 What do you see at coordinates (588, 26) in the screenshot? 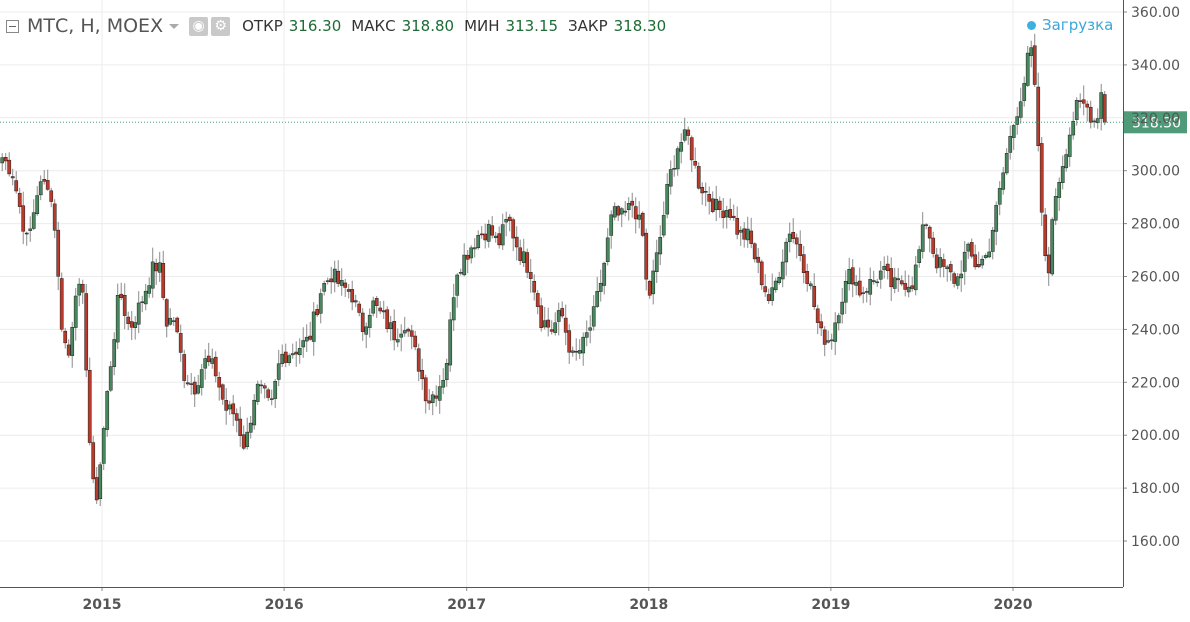
I see `close-label: ЗАКР` at bounding box center [588, 26].